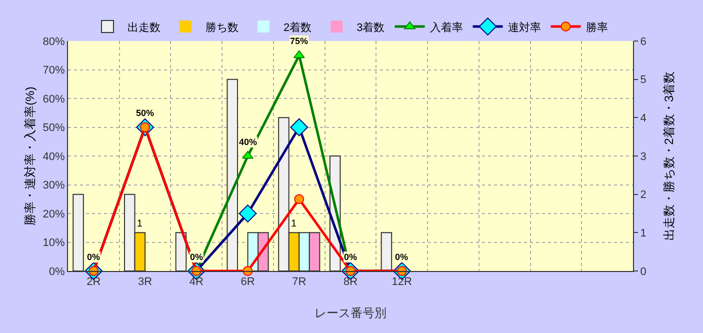 The image size is (703, 333). What do you see at coordinates (30, 156) in the screenshot?
I see `y-axis-title: 勝率・連対率・入着率(%)` at bounding box center [30, 156].